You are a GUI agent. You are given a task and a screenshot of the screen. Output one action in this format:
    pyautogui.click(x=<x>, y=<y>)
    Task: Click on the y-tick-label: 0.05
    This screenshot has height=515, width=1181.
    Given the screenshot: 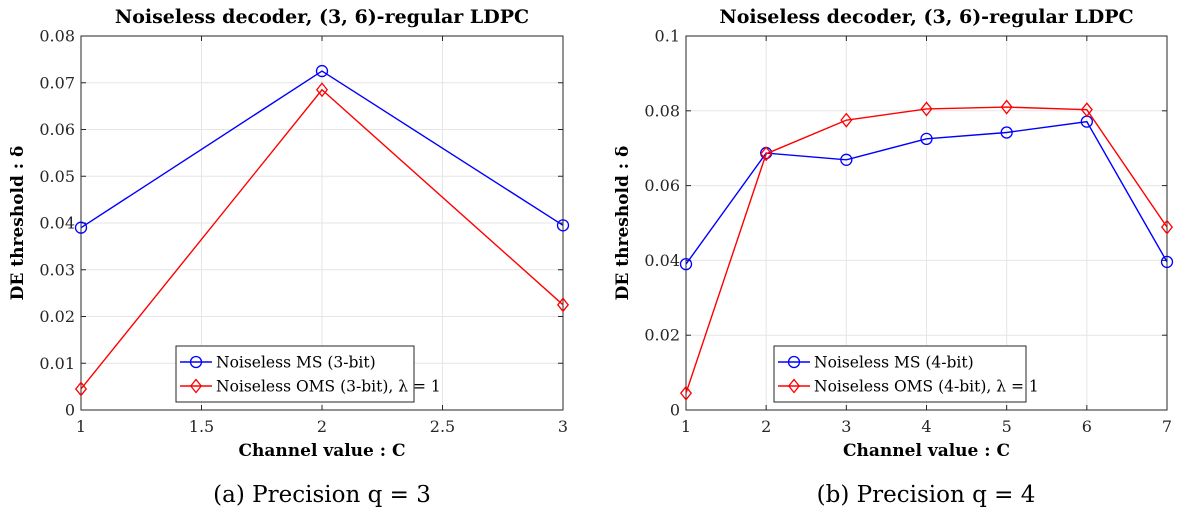 What is the action you would take?
    pyautogui.click(x=57, y=176)
    